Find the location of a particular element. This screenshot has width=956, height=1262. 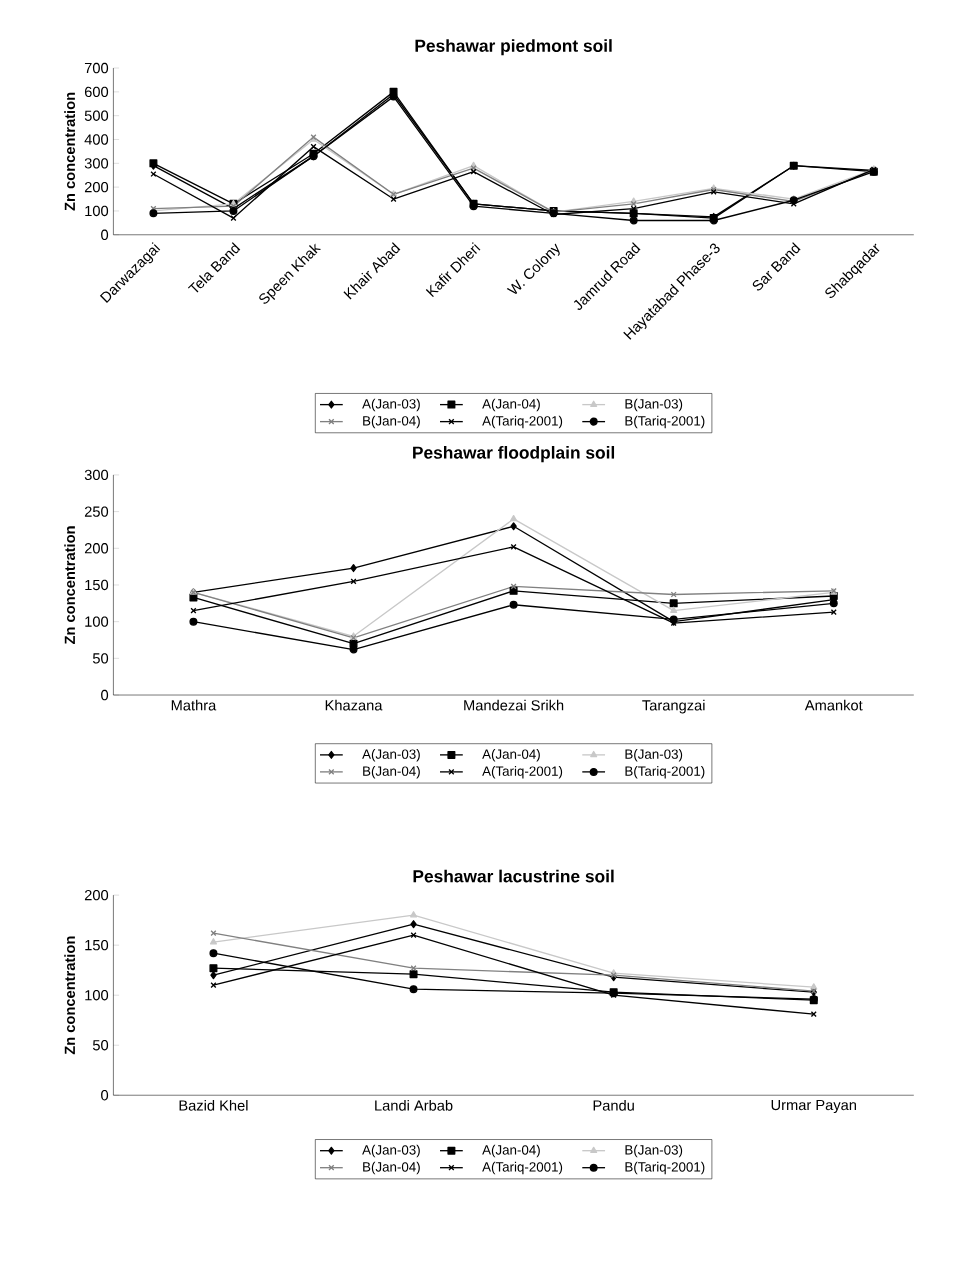

x-tick-label: Bazid Khel is located at coordinates (213, 1105).